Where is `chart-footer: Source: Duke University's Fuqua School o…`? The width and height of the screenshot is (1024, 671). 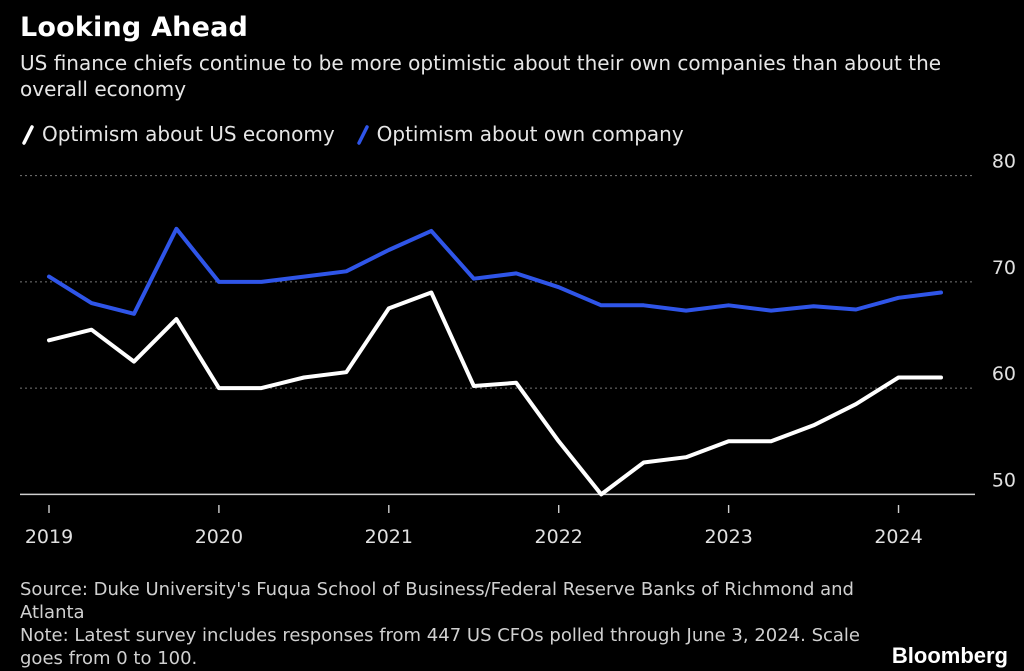 chart-footer: Source: Duke University's Fuqua School o… is located at coordinates (450, 624).